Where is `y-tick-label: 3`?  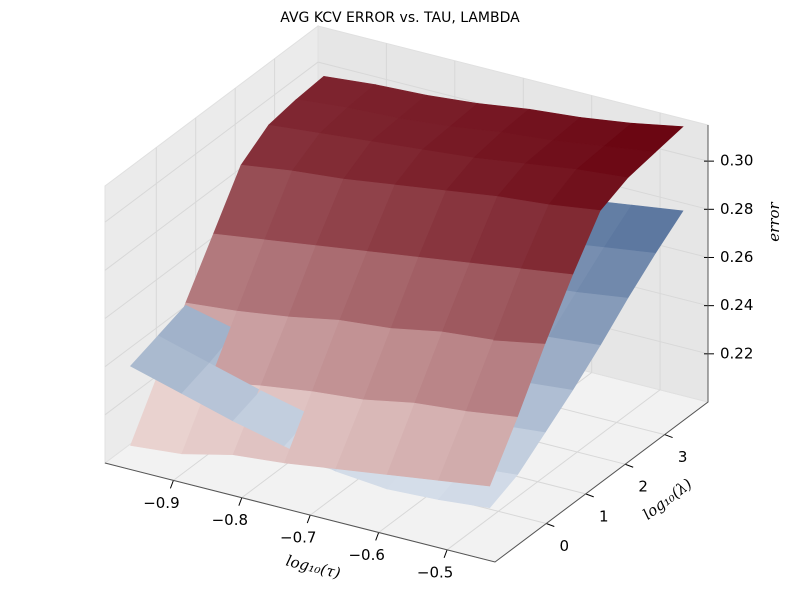 y-tick-label: 3 is located at coordinates (683, 457).